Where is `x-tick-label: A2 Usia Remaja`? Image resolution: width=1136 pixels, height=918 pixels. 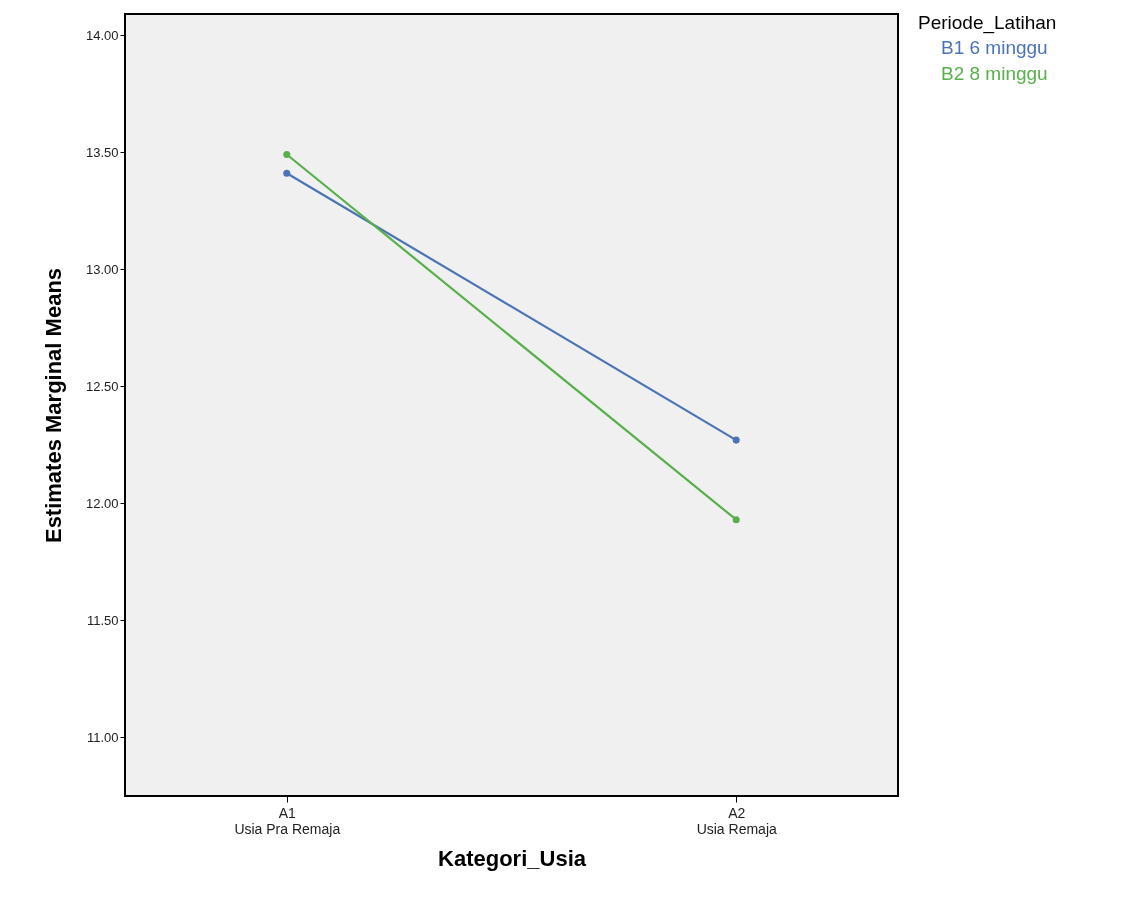 x-tick-label: A2 Usia Remaja is located at coordinates (736, 820).